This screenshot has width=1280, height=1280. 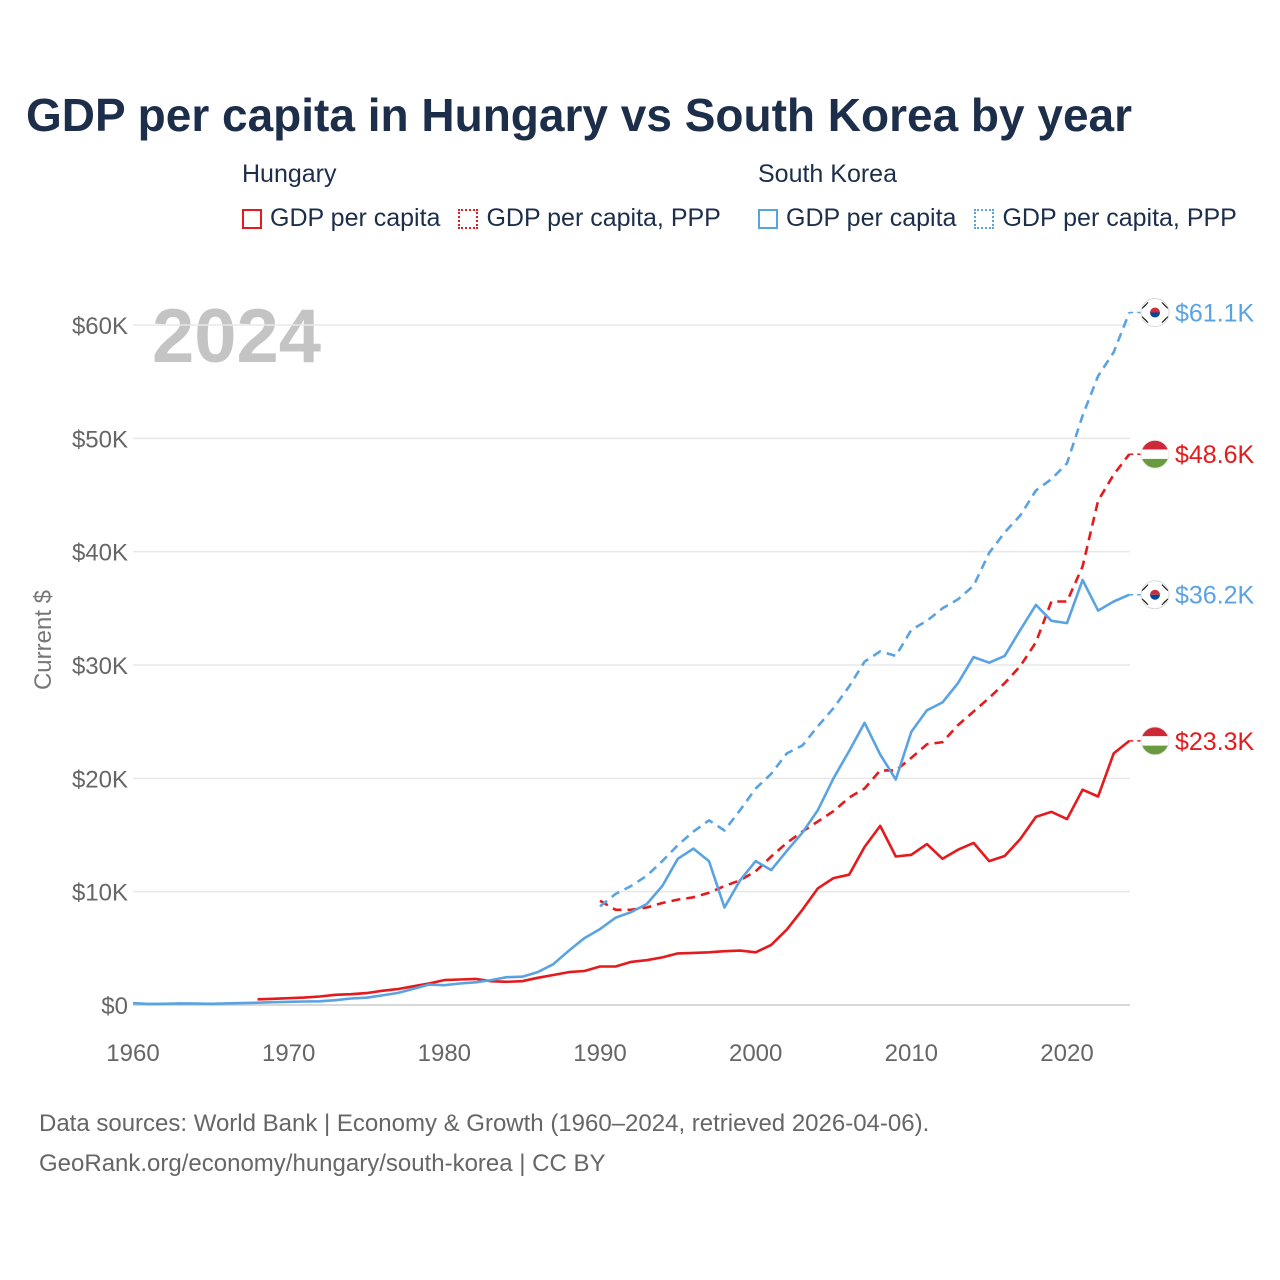 What do you see at coordinates (114, 1006) in the screenshot?
I see `y-tick-label: $0` at bounding box center [114, 1006].